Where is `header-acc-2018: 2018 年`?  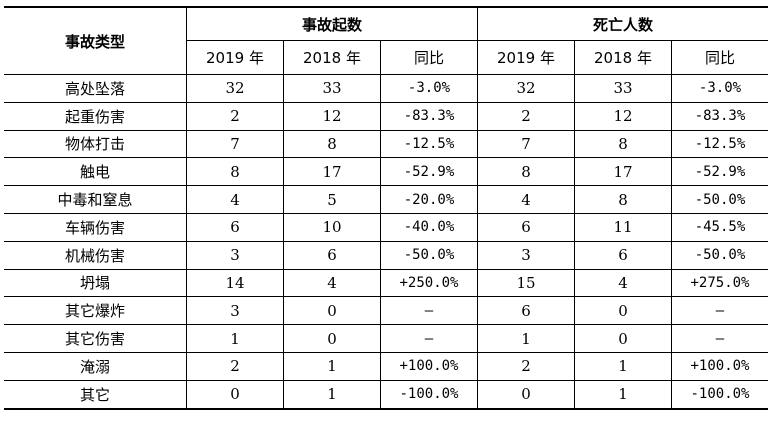
header-acc-2018: 2018 年 is located at coordinates (332, 57).